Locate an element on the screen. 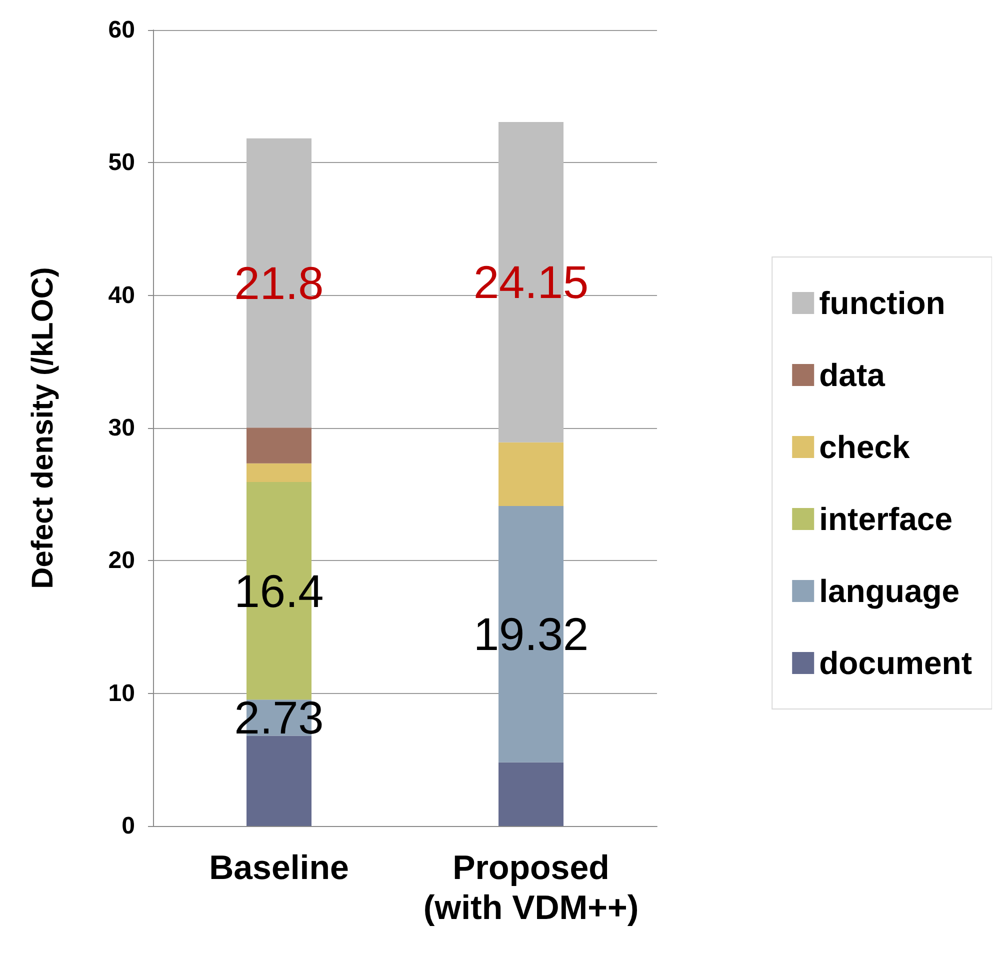 This screenshot has width=1000, height=970. y-axis-title: Defect density (/kLOC) is located at coordinates (43, 428).